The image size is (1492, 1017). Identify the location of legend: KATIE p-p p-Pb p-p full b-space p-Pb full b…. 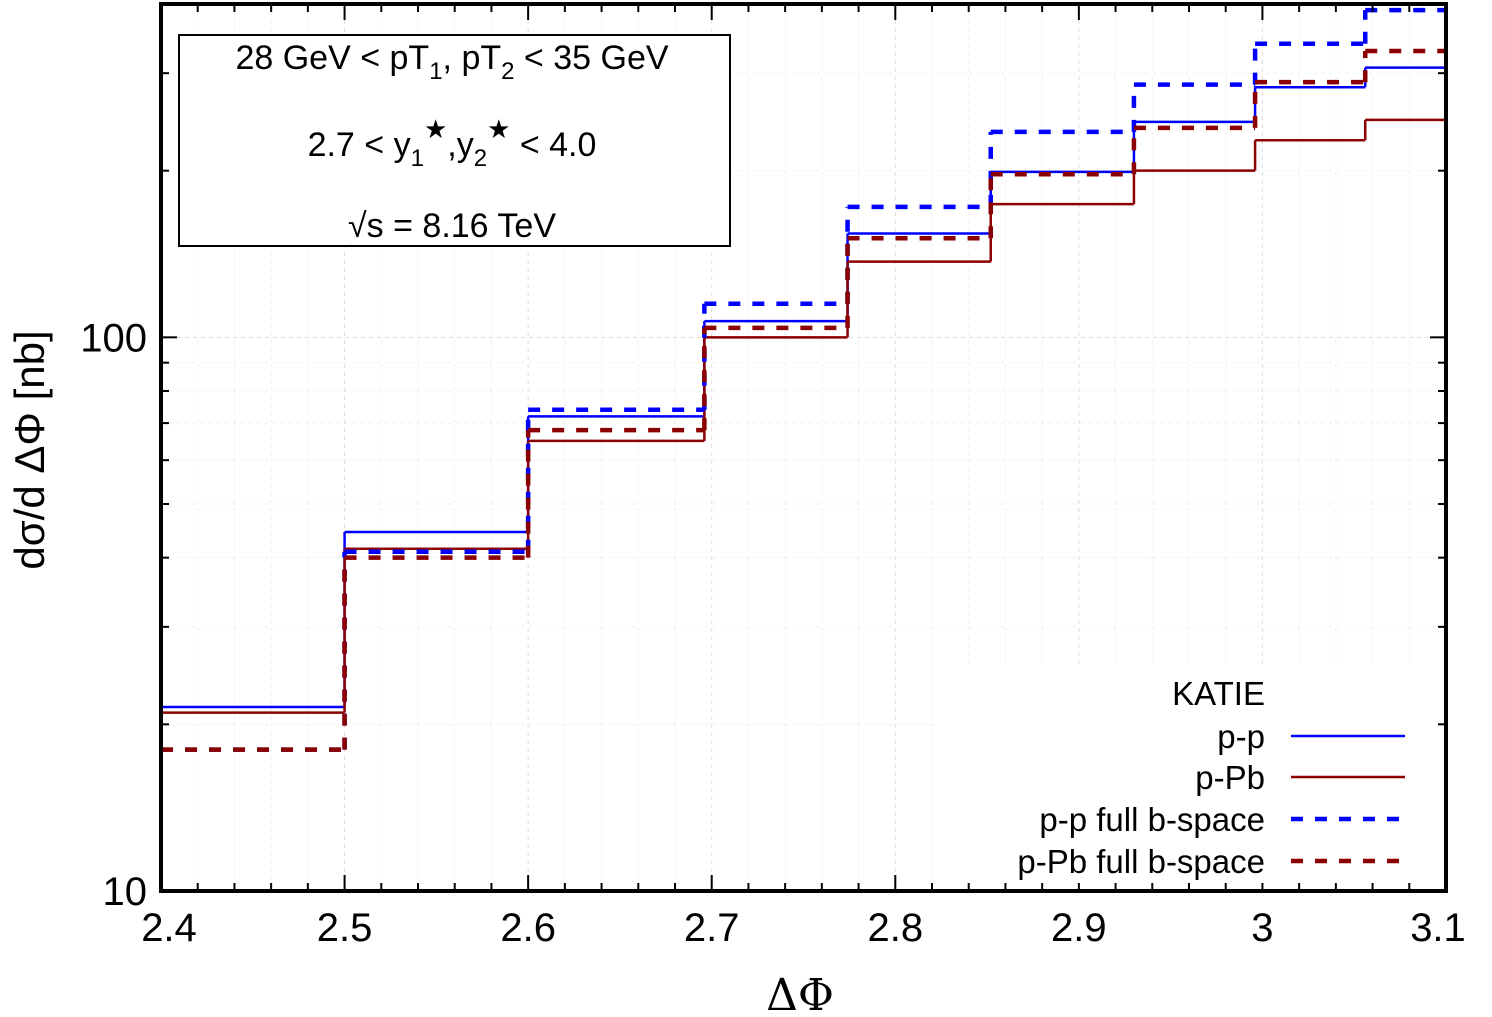
(1185, 775).